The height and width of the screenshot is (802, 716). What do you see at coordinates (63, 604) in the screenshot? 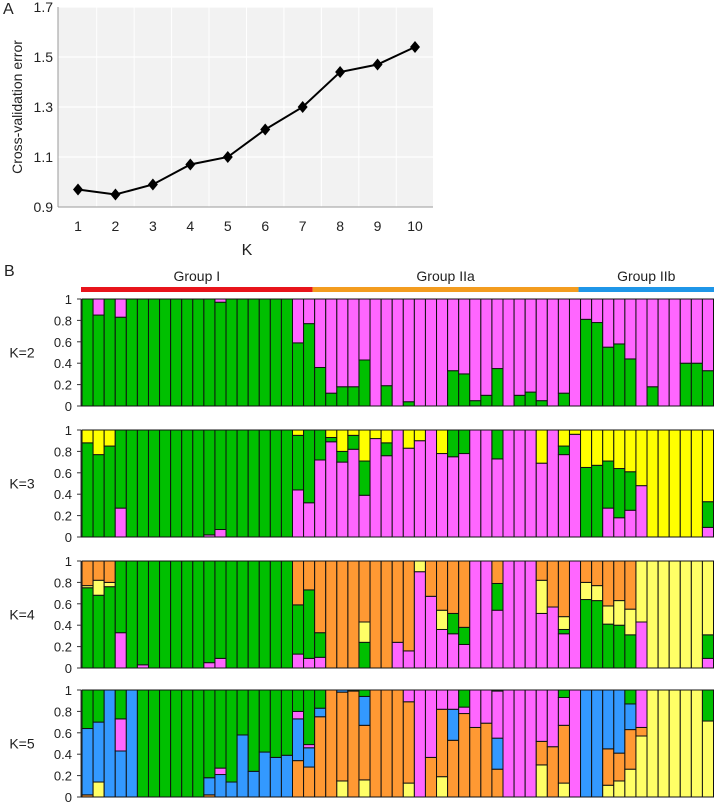
I see `y-tick-label: 0.6` at bounding box center [63, 604].